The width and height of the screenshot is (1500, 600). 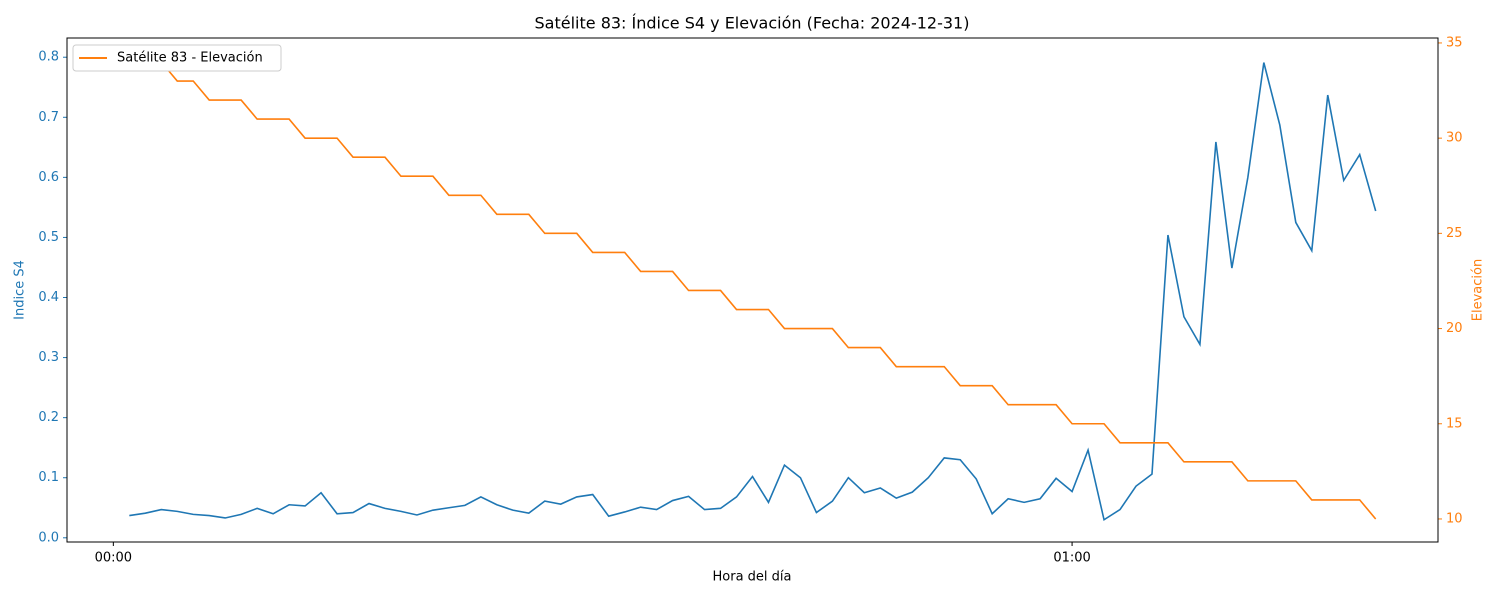 What do you see at coordinates (752, 577) in the screenshot?
I see `x-axis-label: Hora del día` at bounding box center [752, 577].